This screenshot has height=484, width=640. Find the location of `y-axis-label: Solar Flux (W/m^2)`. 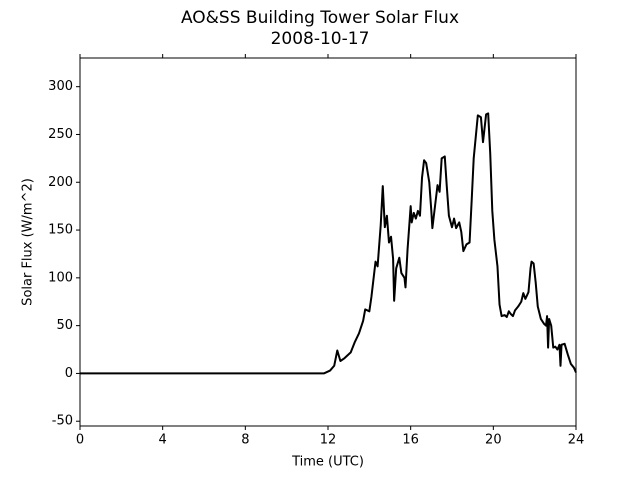

y-axis-label: Solar Flux (W/m^2) is located at coordinates (28, 242).